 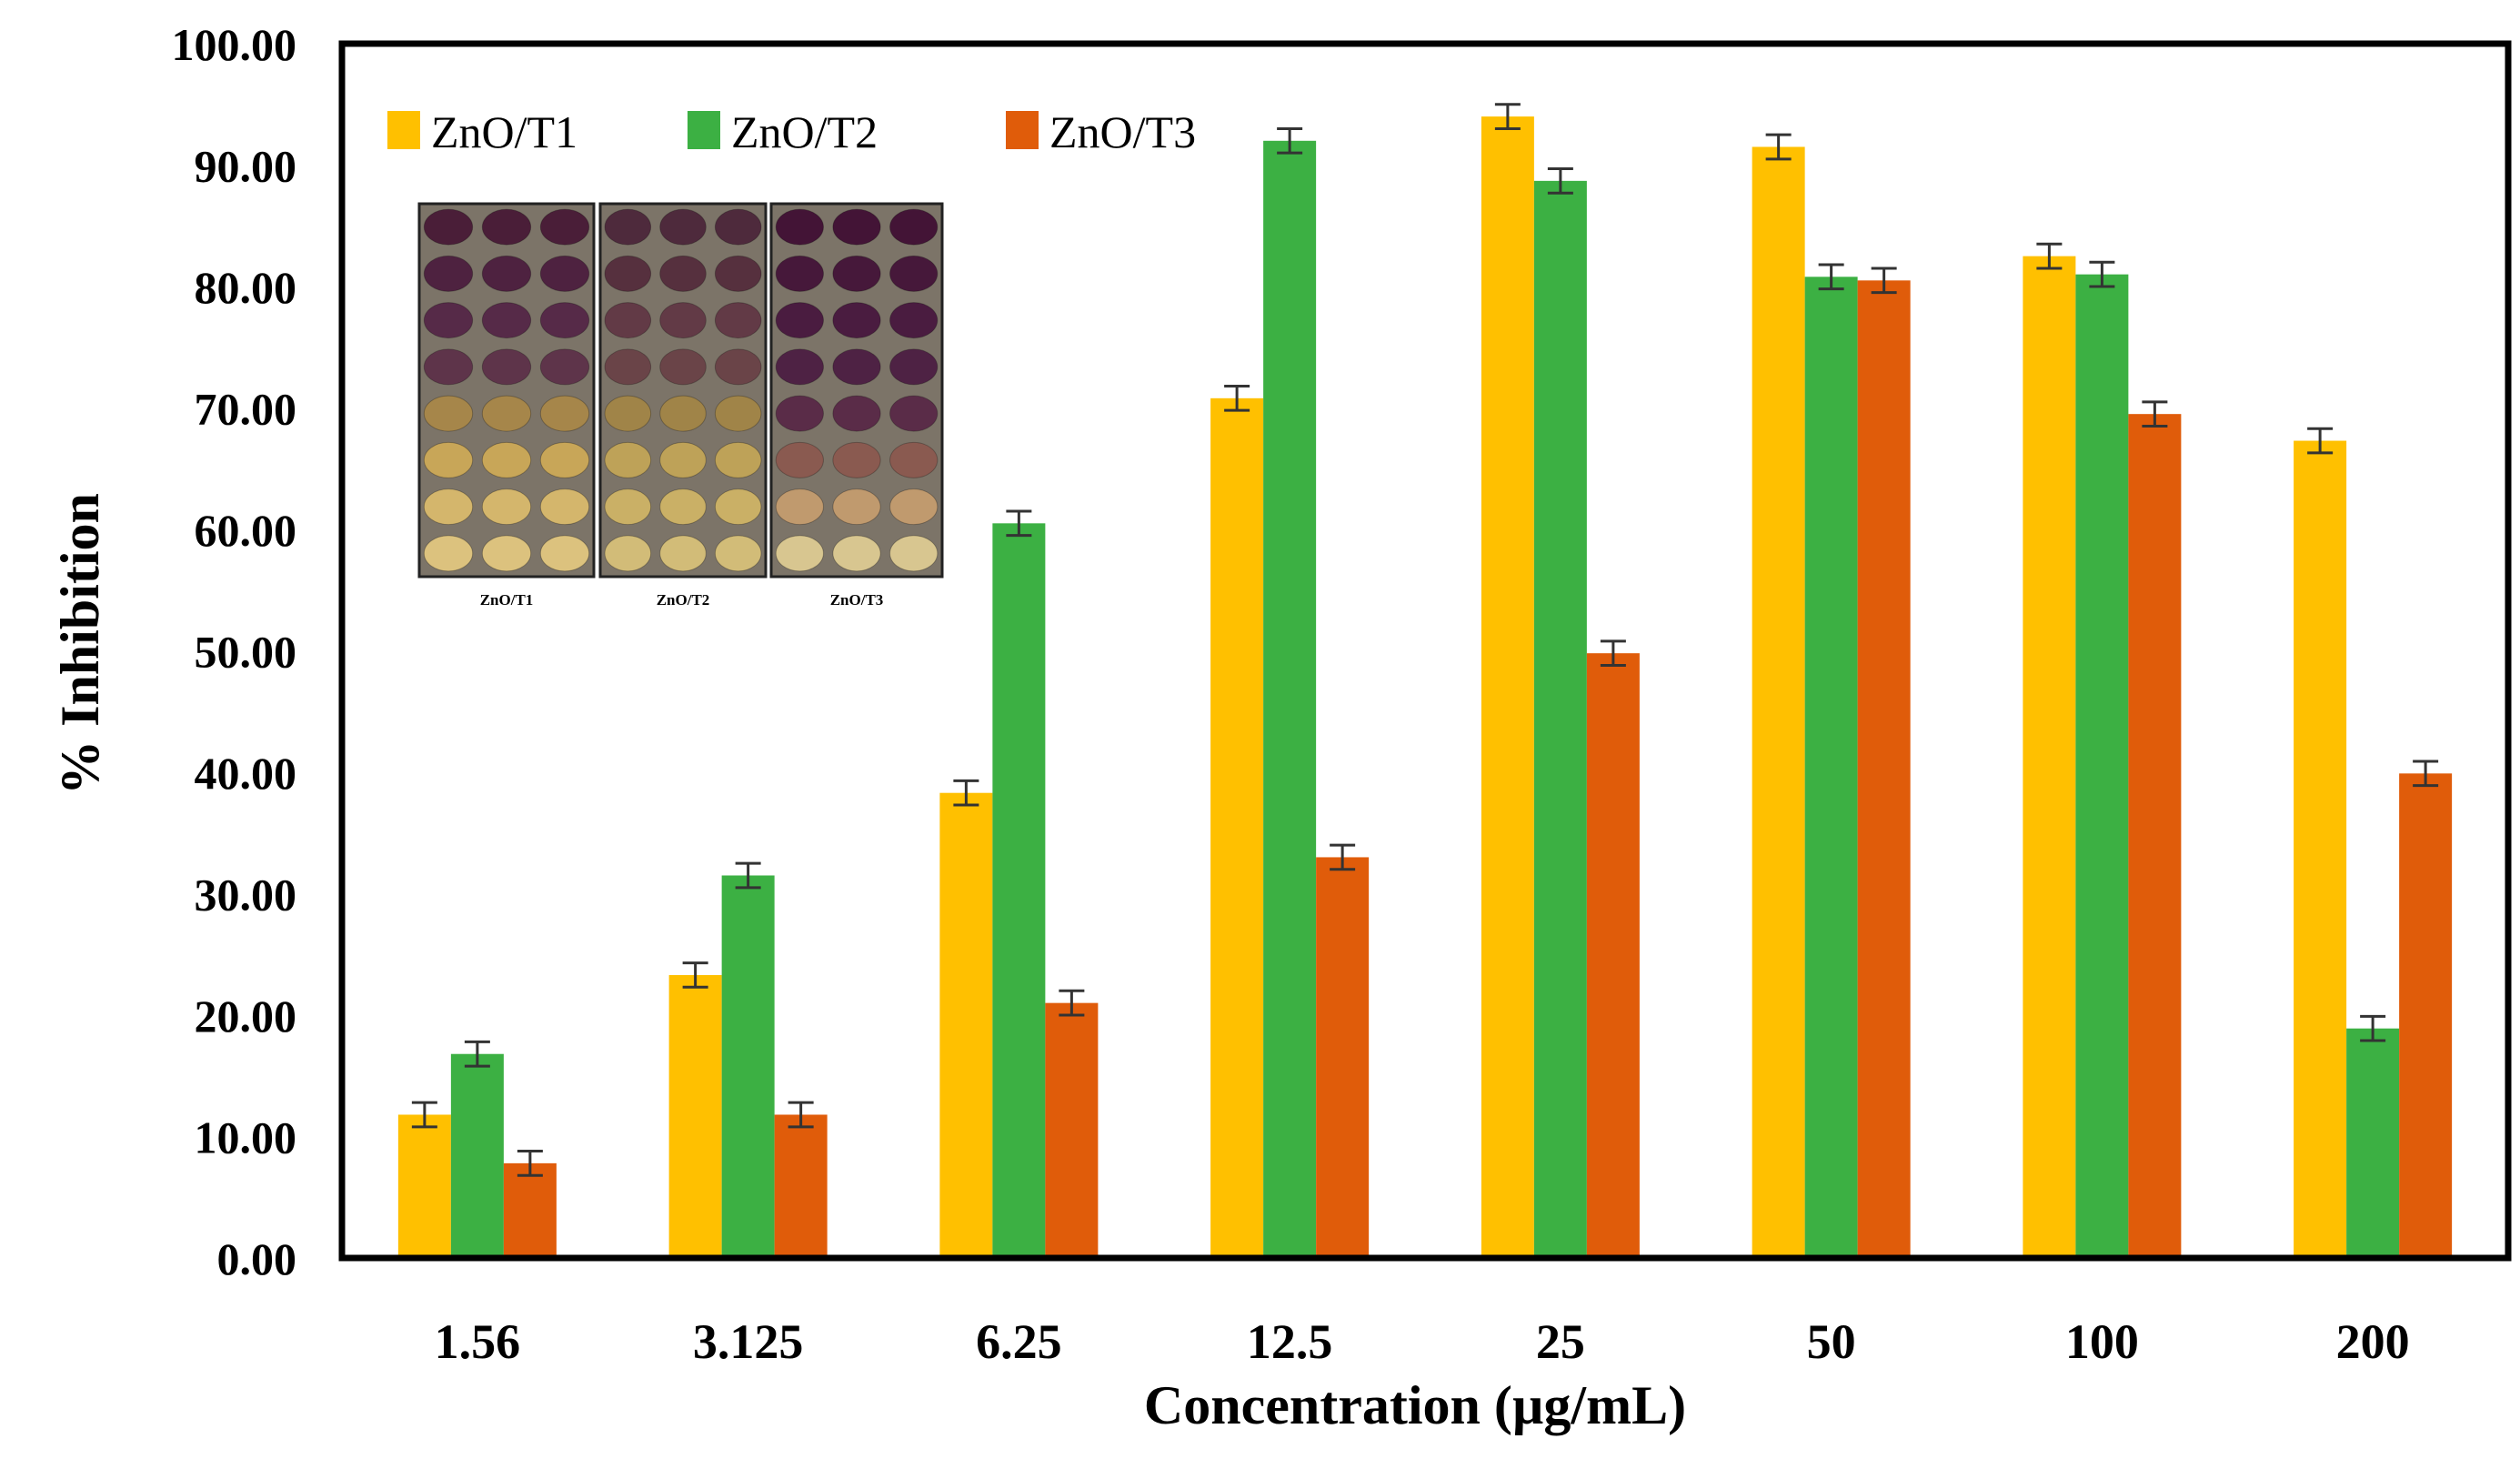 I want to click on y-tick-label: 30.00, so click(x=246, y=895).